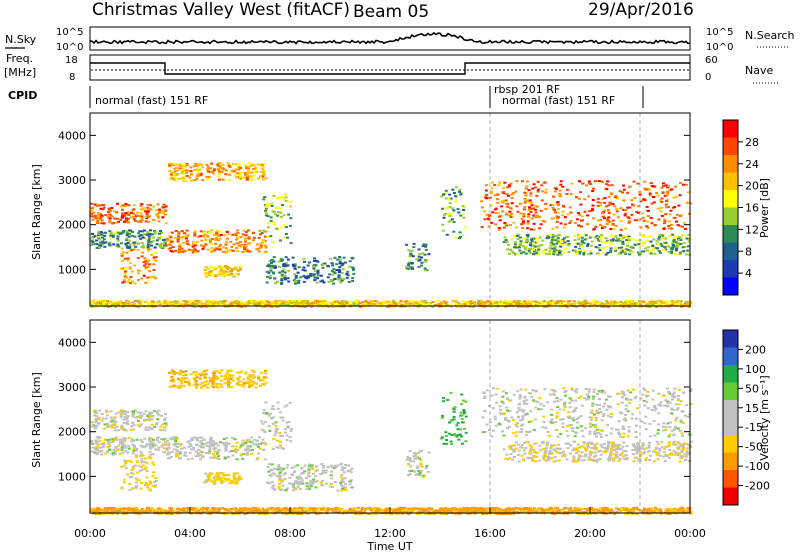 The height and width of the screenshot is (558, 800). I want to click on nave-tick-bottom: 0, so click(708, 77).